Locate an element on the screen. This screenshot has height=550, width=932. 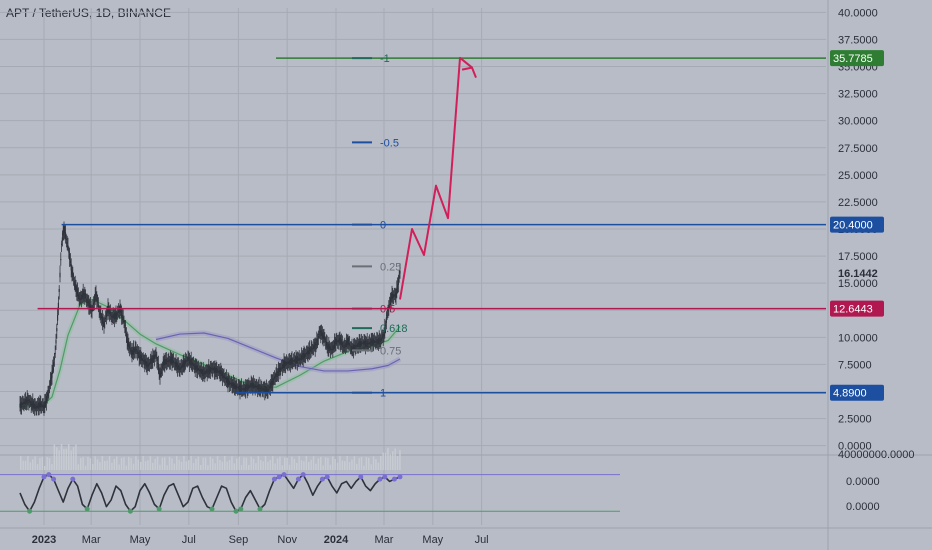
oscillator-high-dot is located at coordinates (361, 477).